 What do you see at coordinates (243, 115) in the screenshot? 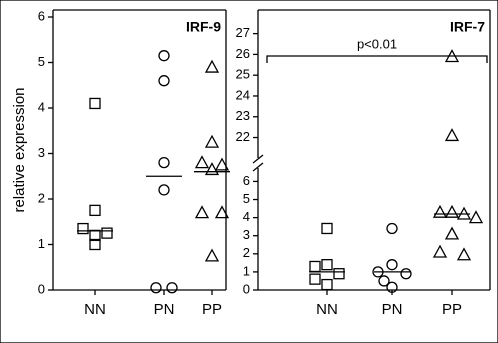
I see `y-tick-label: 23` at bounding box center [243, 115].